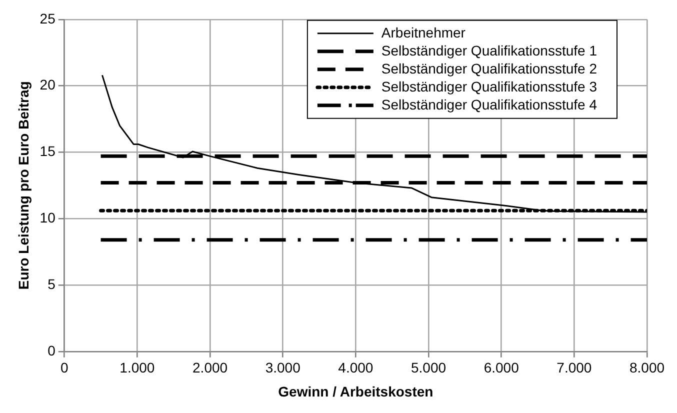 The height and width of the screenshot is (413, 677). I want to click on legend-label: Selbständiger Qualifikationsstufe 1, so click(489, 50).